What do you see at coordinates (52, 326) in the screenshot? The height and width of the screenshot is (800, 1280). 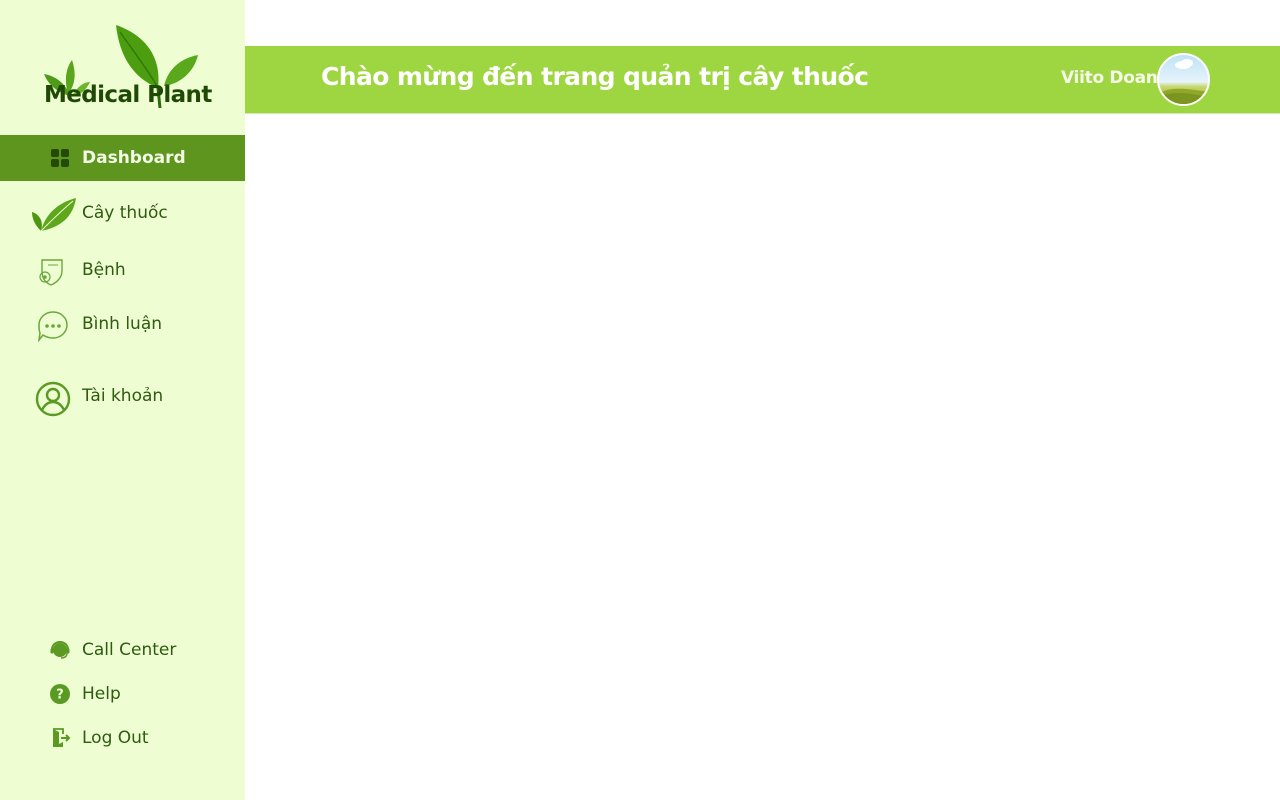 I see `comment-bubble-icon` at bounding box center [52, 326].